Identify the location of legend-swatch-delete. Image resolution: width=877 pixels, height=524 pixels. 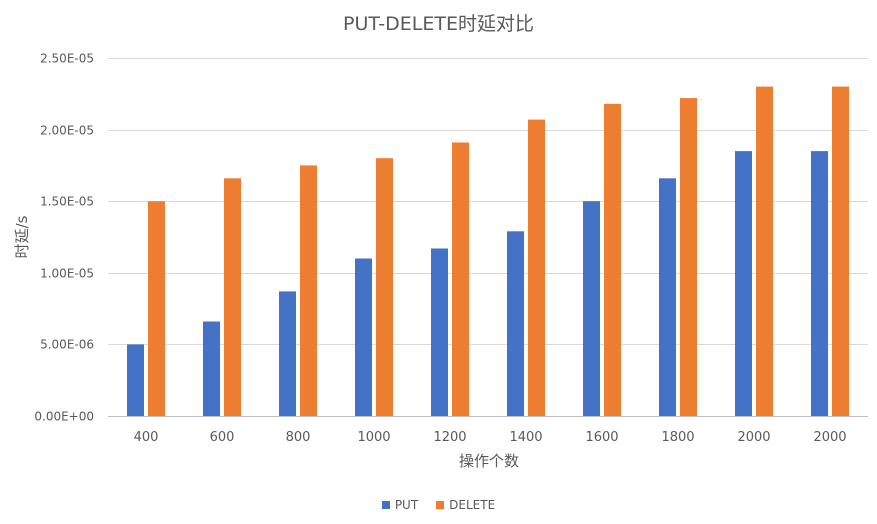
(440, 505).